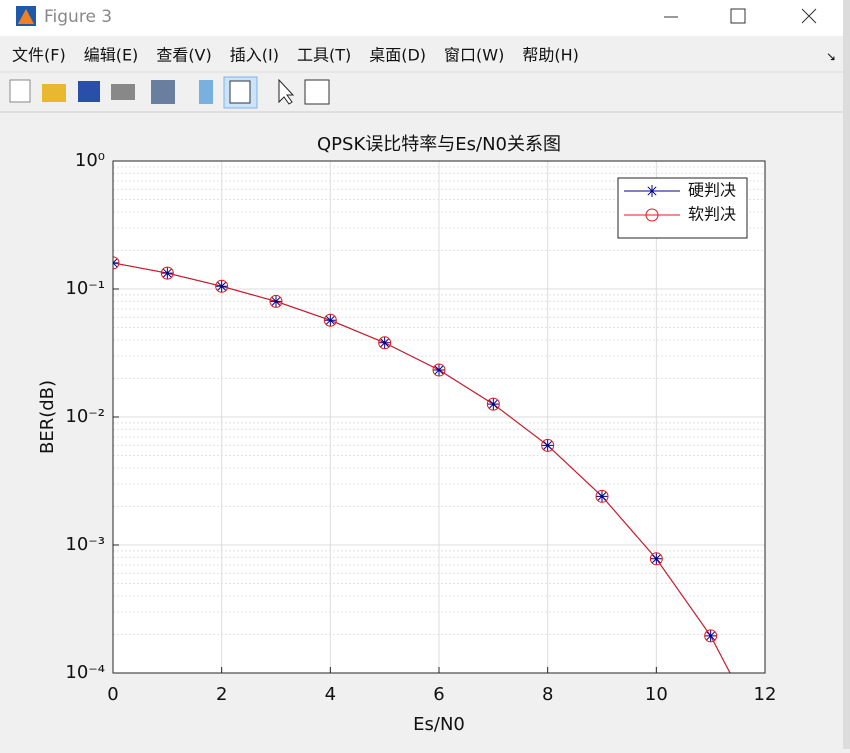 This screenshot has width=850, height=753. What do you see at coordinates (54, 93) in the screenshot?
I see `open-icon` at bounding box center [54, 93].